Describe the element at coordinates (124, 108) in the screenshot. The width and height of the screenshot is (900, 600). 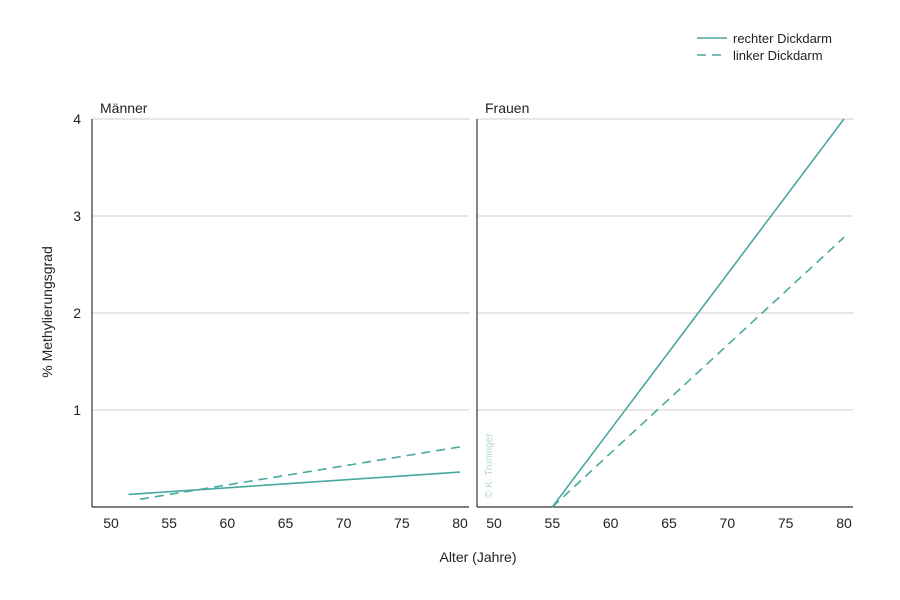
I see `panel-title: Männer` at that location.